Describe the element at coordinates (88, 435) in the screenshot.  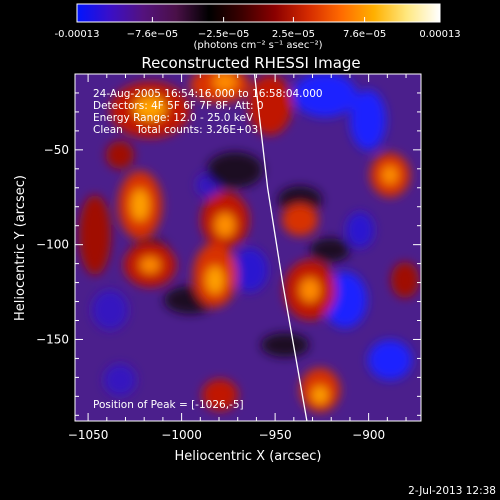
I see `x-tick-label: −1050` at that location.